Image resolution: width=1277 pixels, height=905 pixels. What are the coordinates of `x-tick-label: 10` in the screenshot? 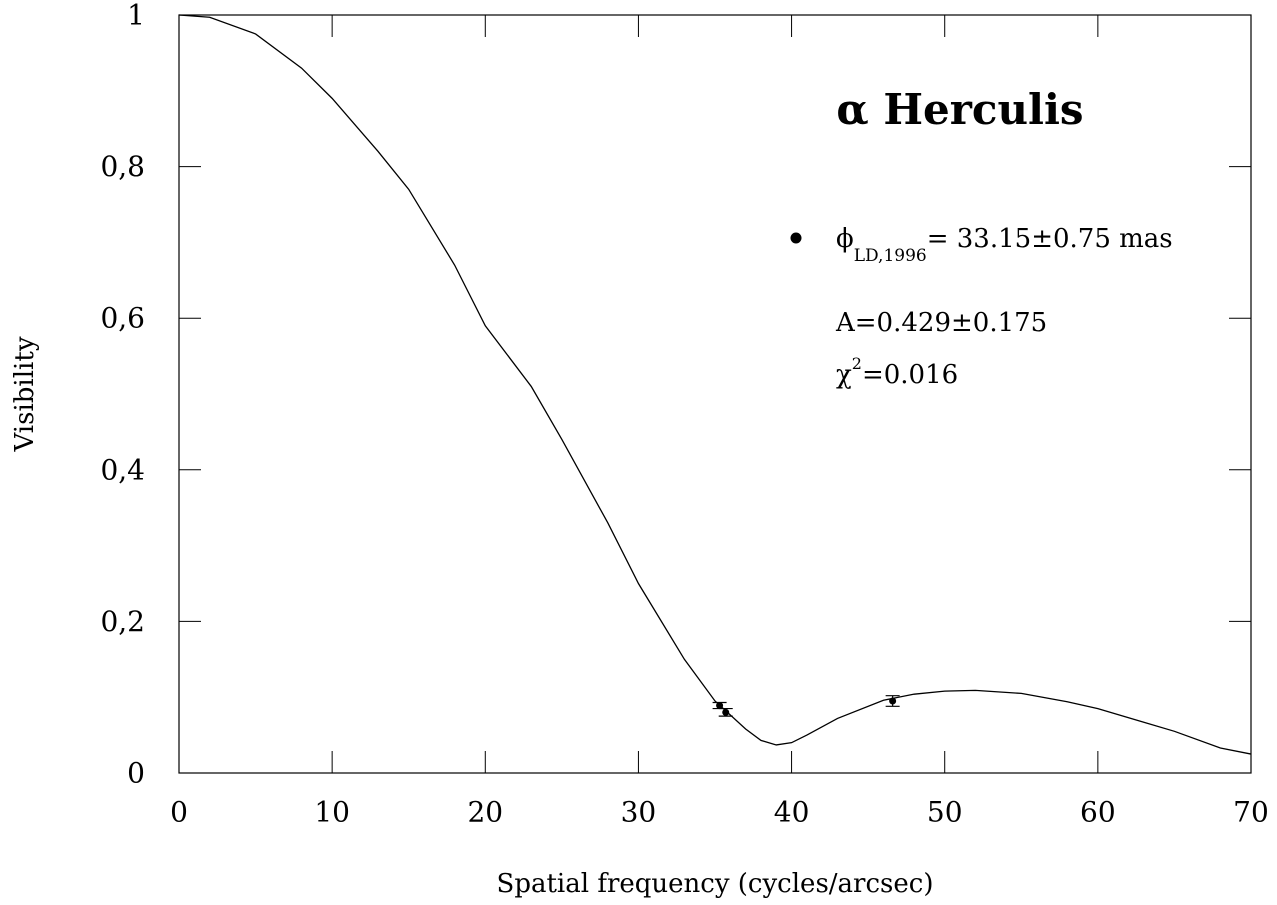 It's located at (332, 812).